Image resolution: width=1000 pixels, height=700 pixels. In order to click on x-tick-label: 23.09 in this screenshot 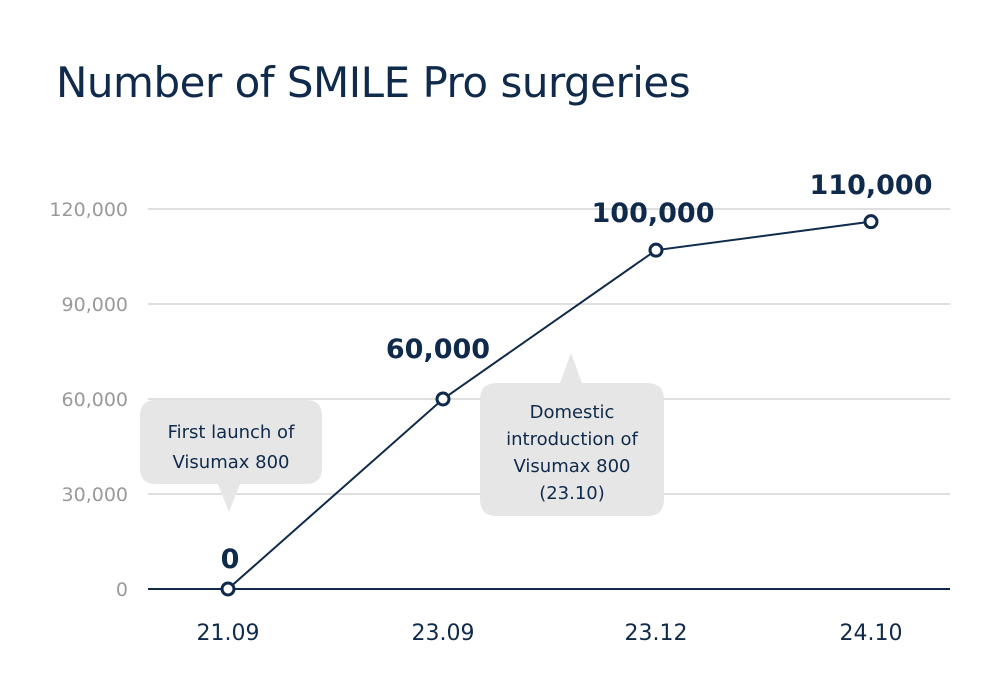, I will do `click(443, 633)`.